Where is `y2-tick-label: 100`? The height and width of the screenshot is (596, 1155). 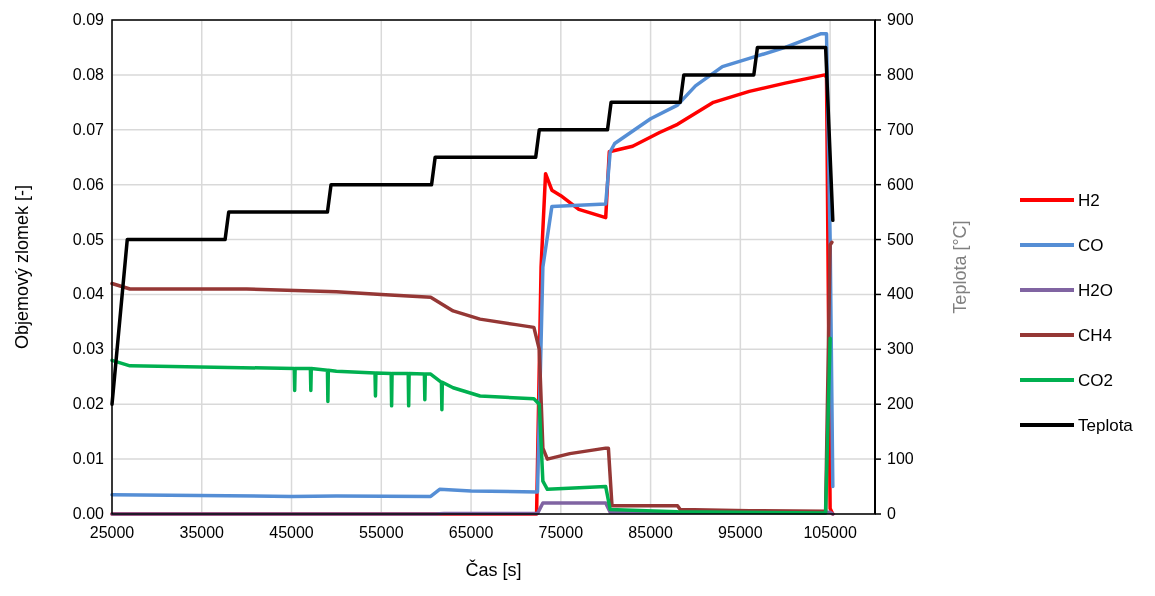
y2-tick-label: 100 is located at coordinates (900, 459).